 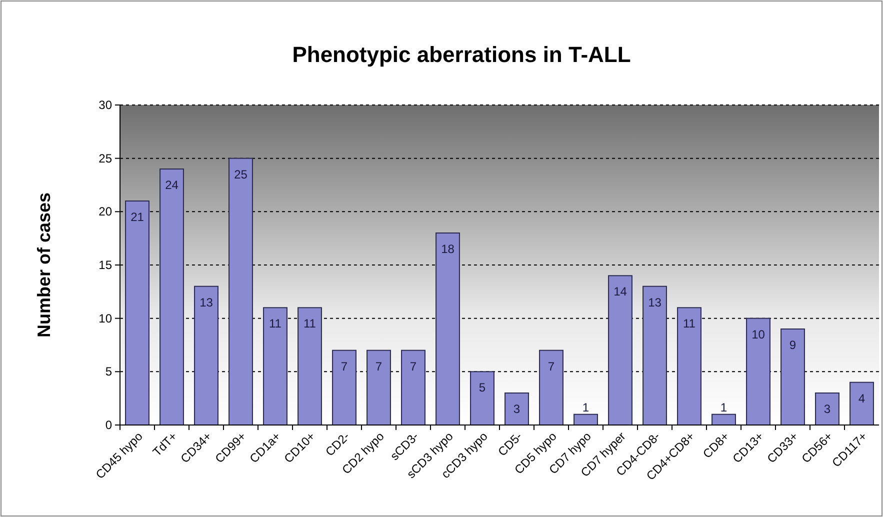 I want to click on data-label: 14, so click(x=621, y=291).